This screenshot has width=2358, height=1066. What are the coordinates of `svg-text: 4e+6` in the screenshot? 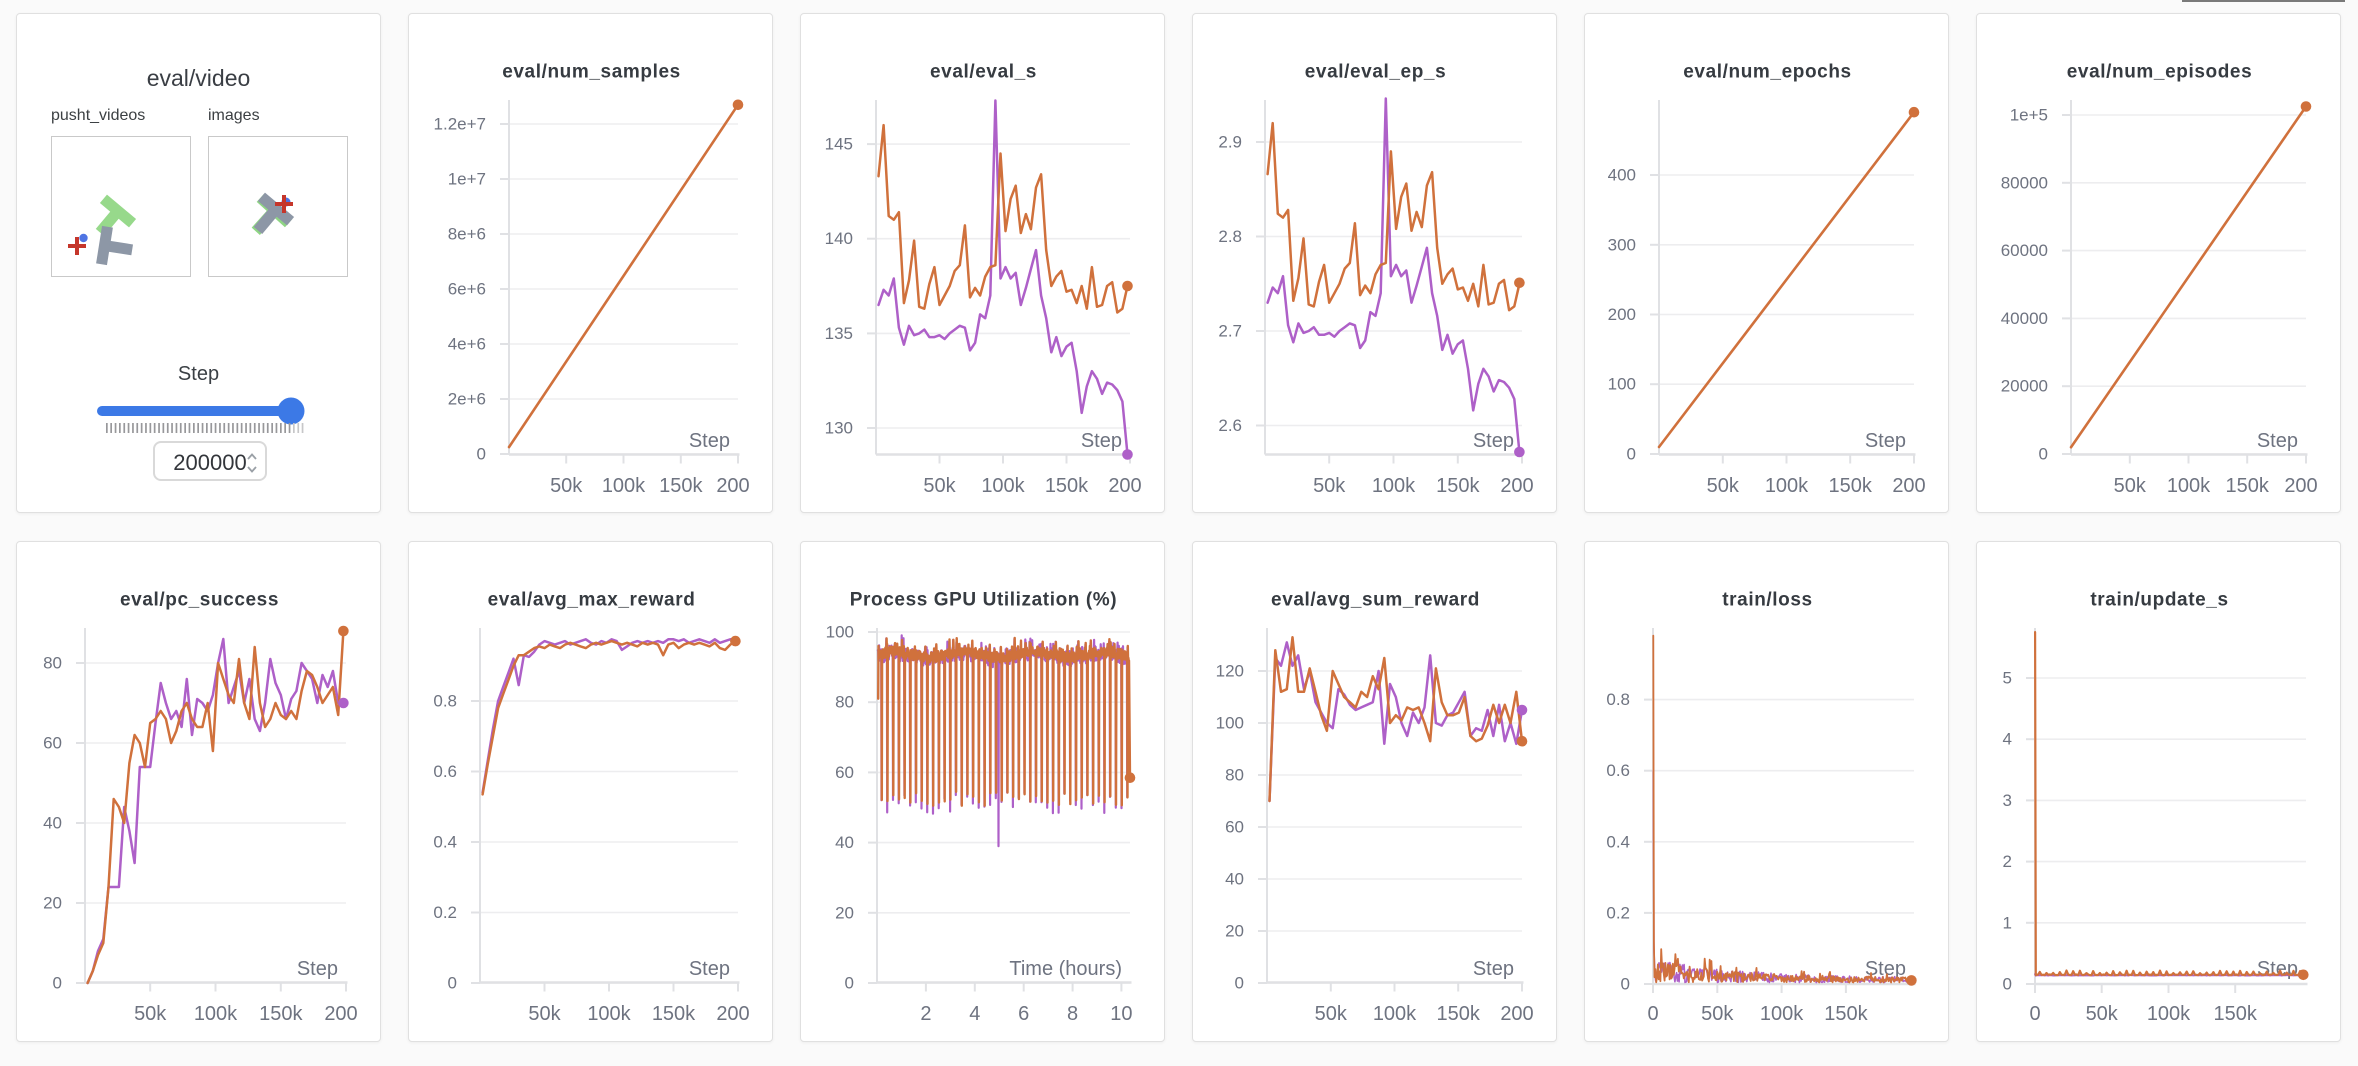 It's located at (467, 344).